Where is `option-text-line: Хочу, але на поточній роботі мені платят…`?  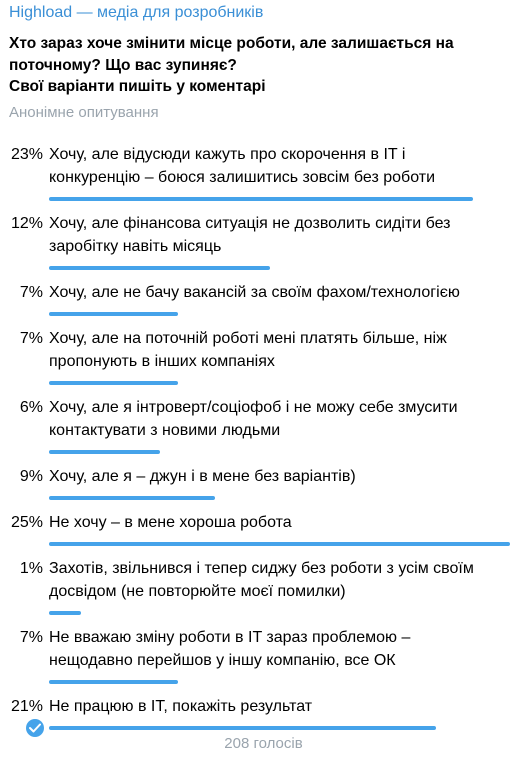
option-text-line: Хочу, але на поточній роботі мені платят… is located at coordinates (248, 338).